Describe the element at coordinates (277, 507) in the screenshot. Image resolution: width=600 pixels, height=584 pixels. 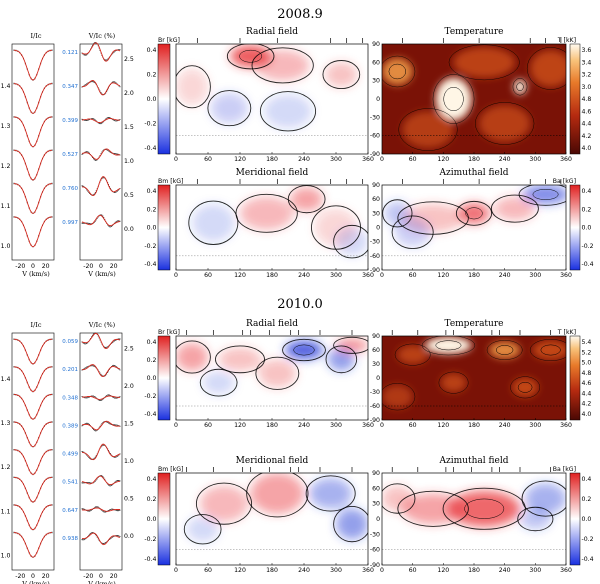
I see `map-features` at that location.